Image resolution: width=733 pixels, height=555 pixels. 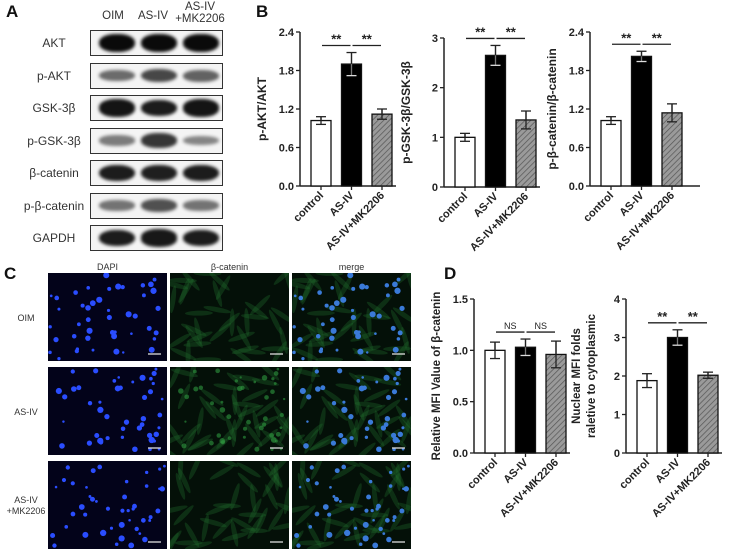 I want to click on bar-as-iv, so click(x=677, y=395).